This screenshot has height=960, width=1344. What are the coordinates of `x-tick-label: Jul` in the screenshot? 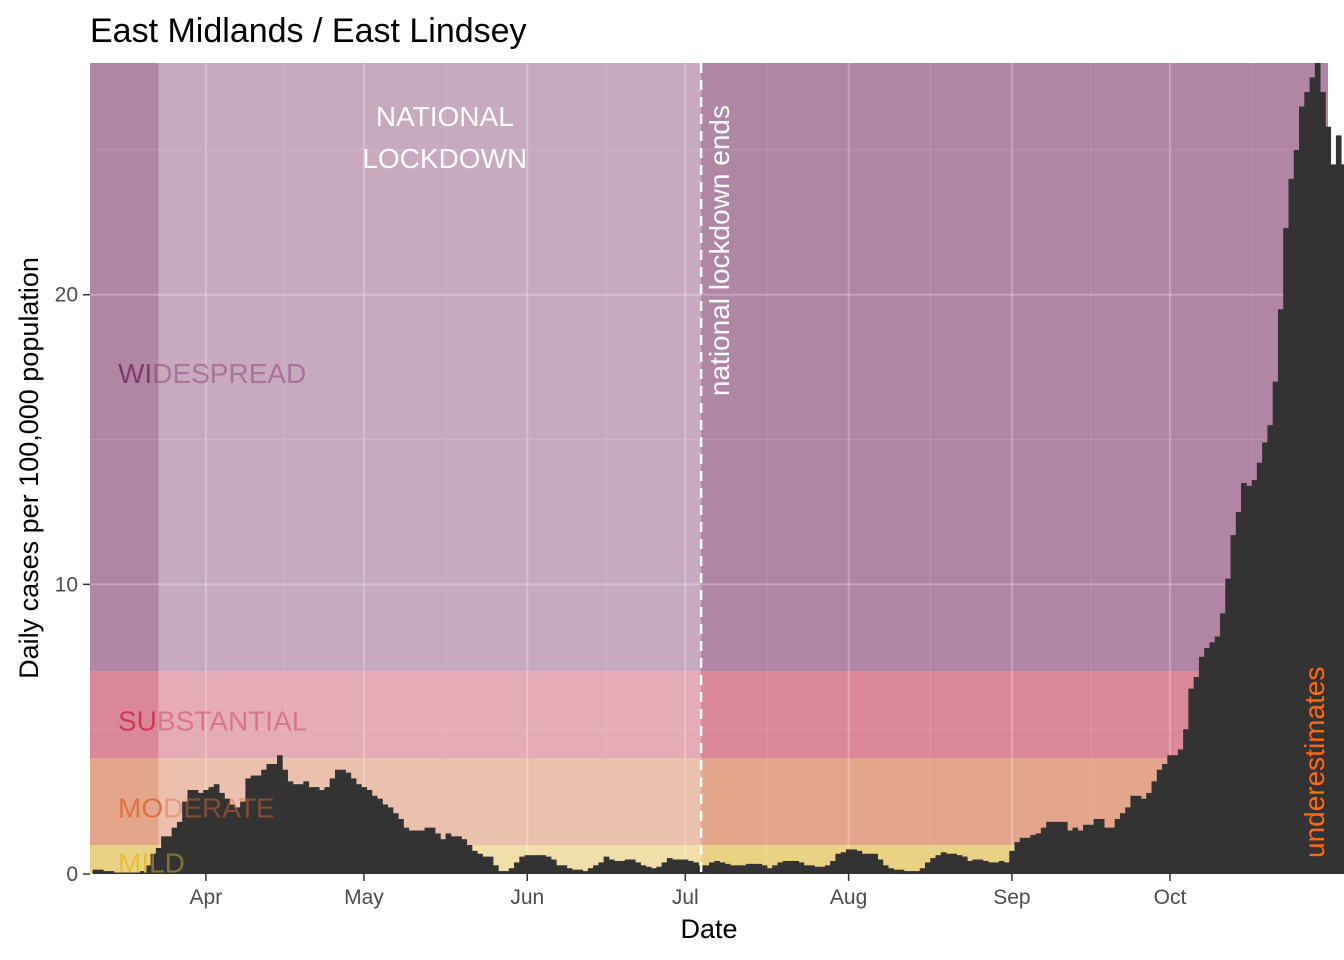 It's located at (685, 897).